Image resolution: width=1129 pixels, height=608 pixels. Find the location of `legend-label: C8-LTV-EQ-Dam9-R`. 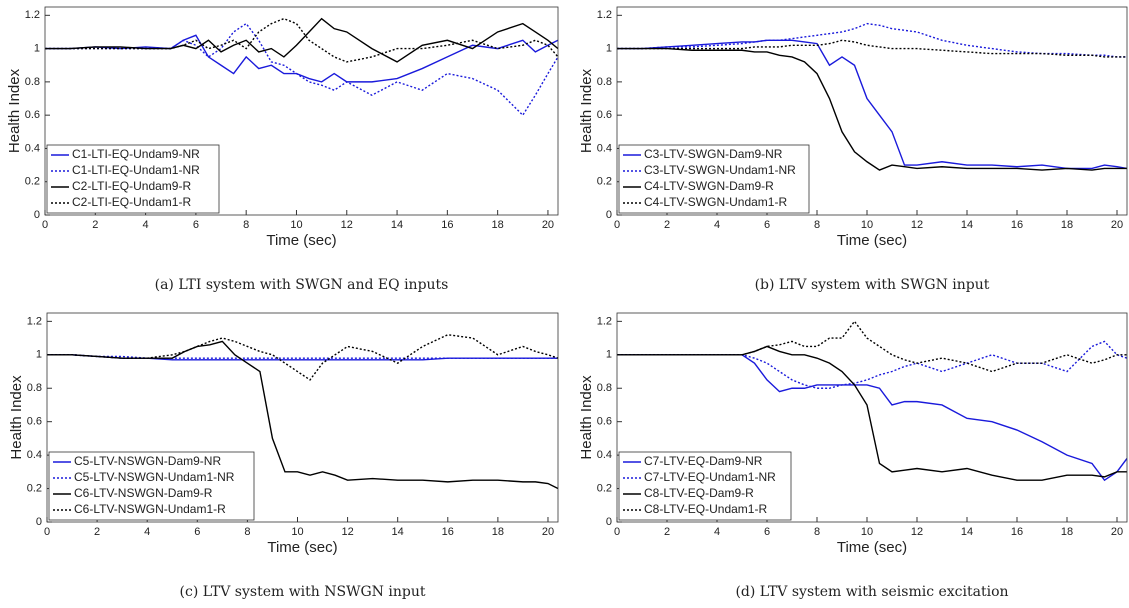

legend-label: C8-LTV-EQ-Dam9-R is located at coordinates (699, 493).